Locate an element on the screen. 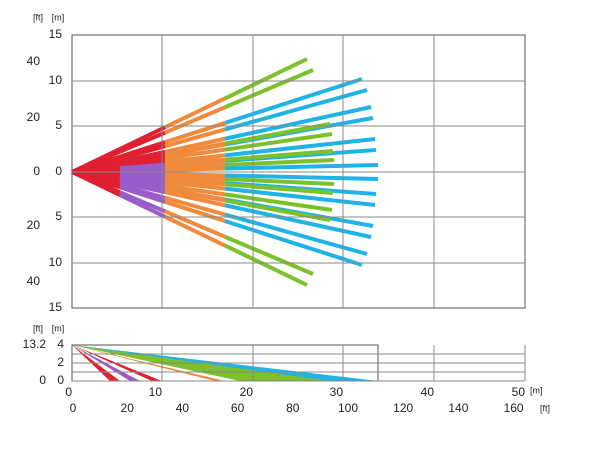  y-m-label: 4 is located at coordinates (60, 344).